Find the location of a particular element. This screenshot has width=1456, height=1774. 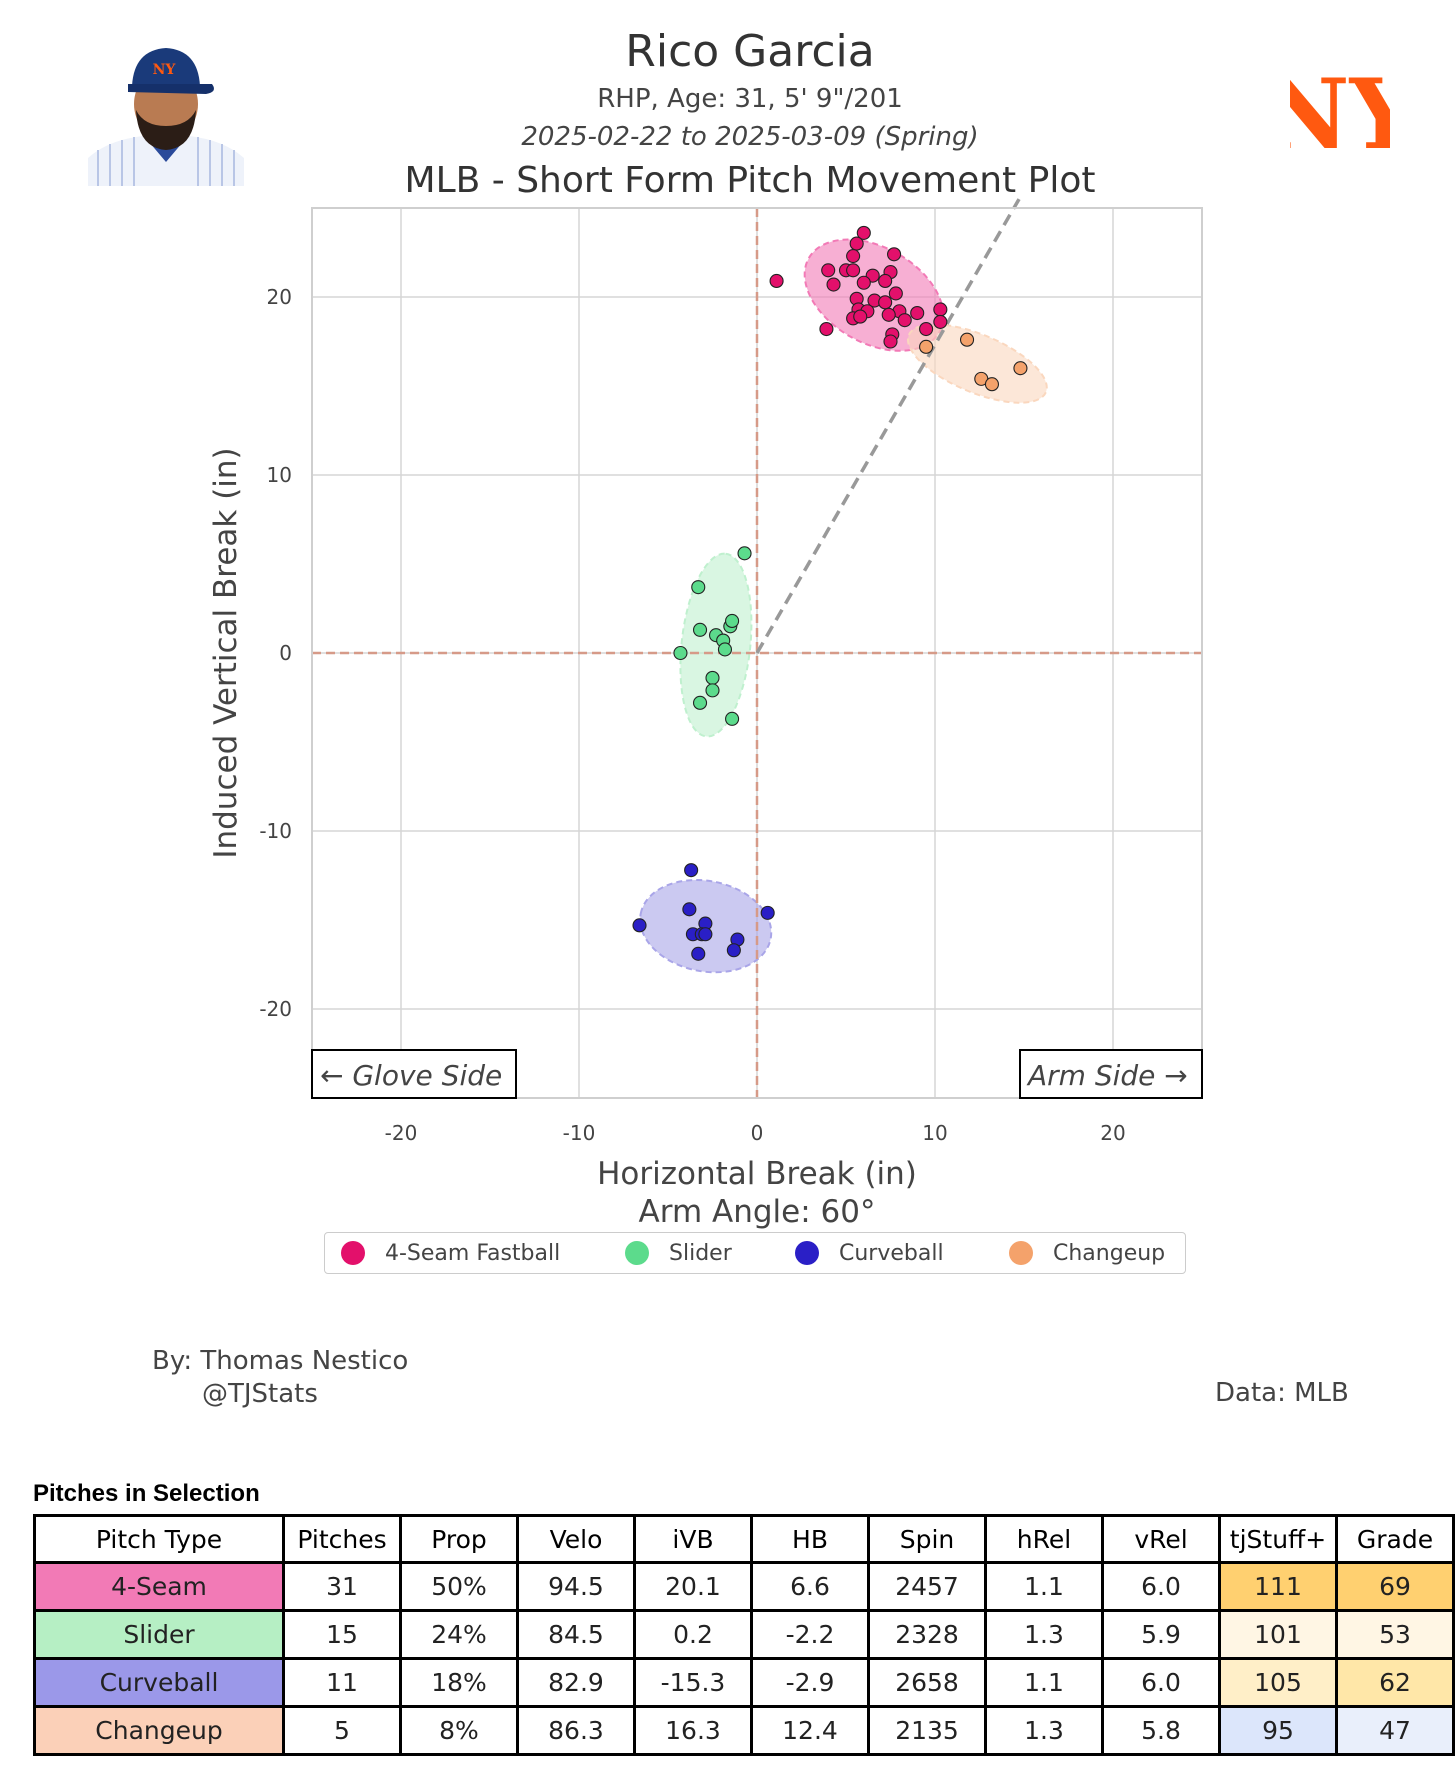

chart-points is located at coordinates (830, 593).